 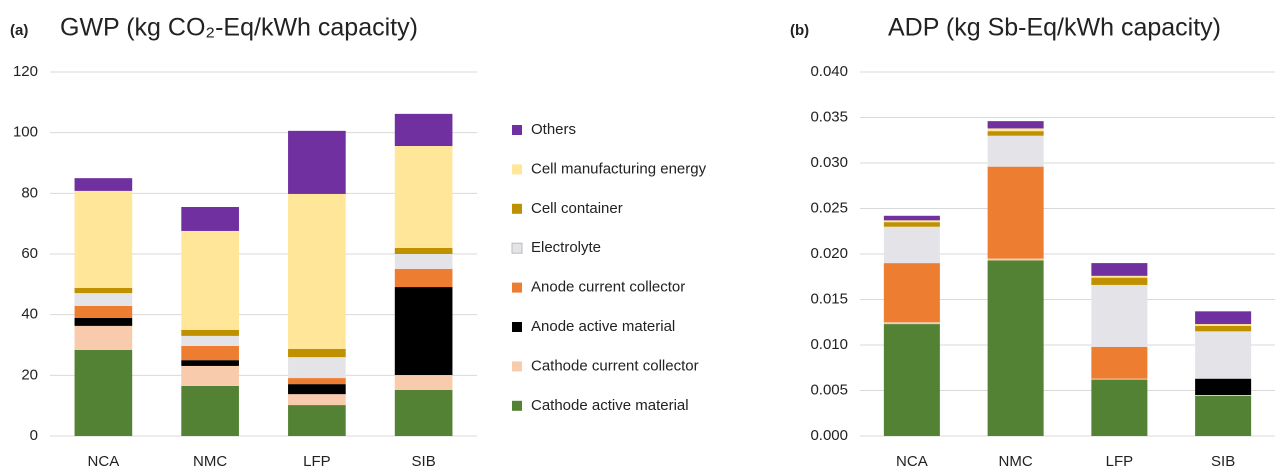 I want to click on panel-label: (b), so click(x=799, y=30).